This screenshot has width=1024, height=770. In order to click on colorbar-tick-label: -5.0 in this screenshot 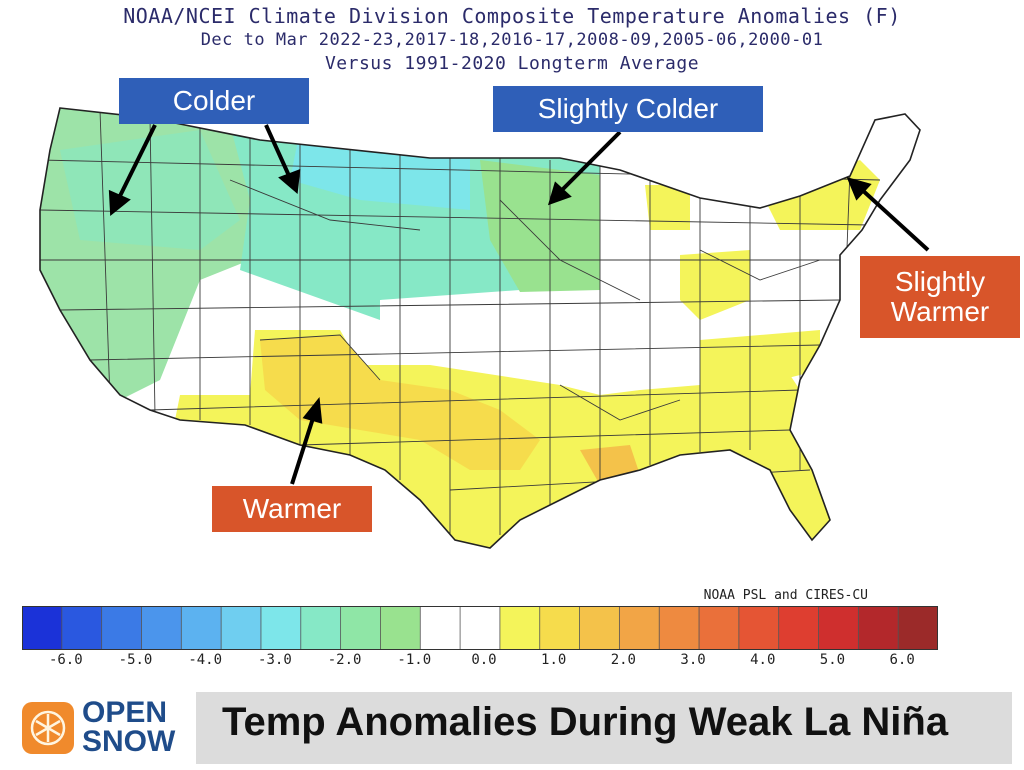, I will do `click(135, 660)`.